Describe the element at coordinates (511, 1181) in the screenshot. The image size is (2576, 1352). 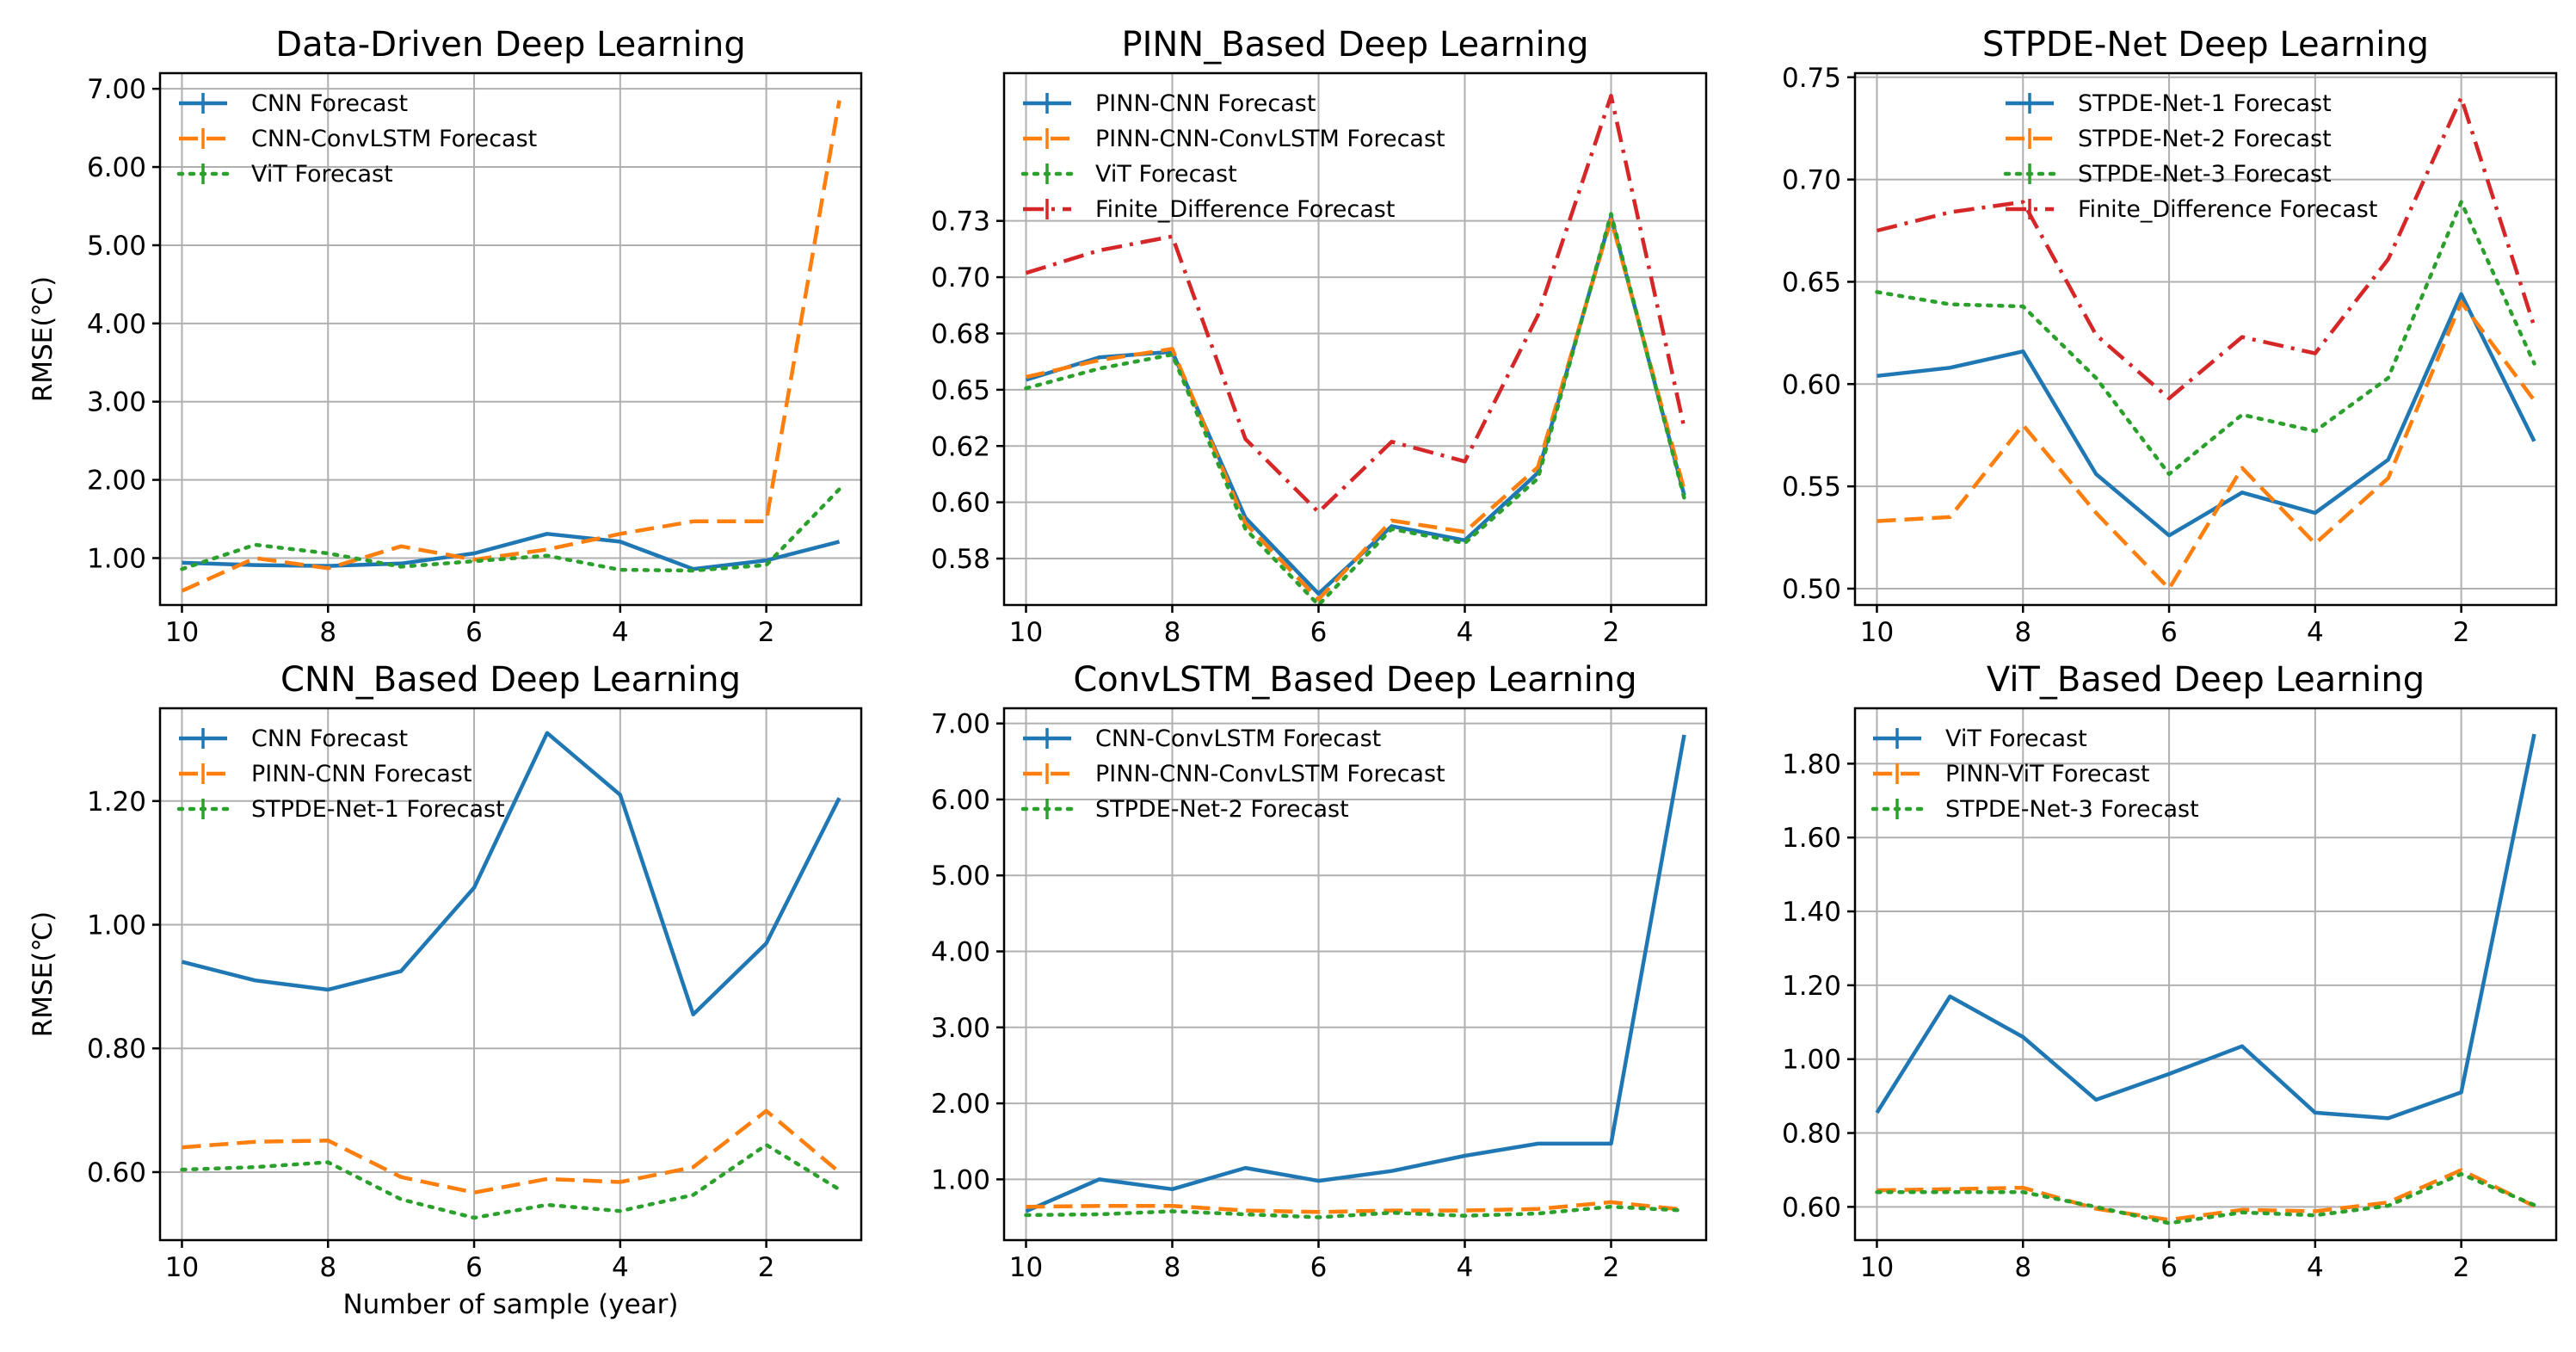
I see `series-line-stpde-net-1-forecast` at that location.